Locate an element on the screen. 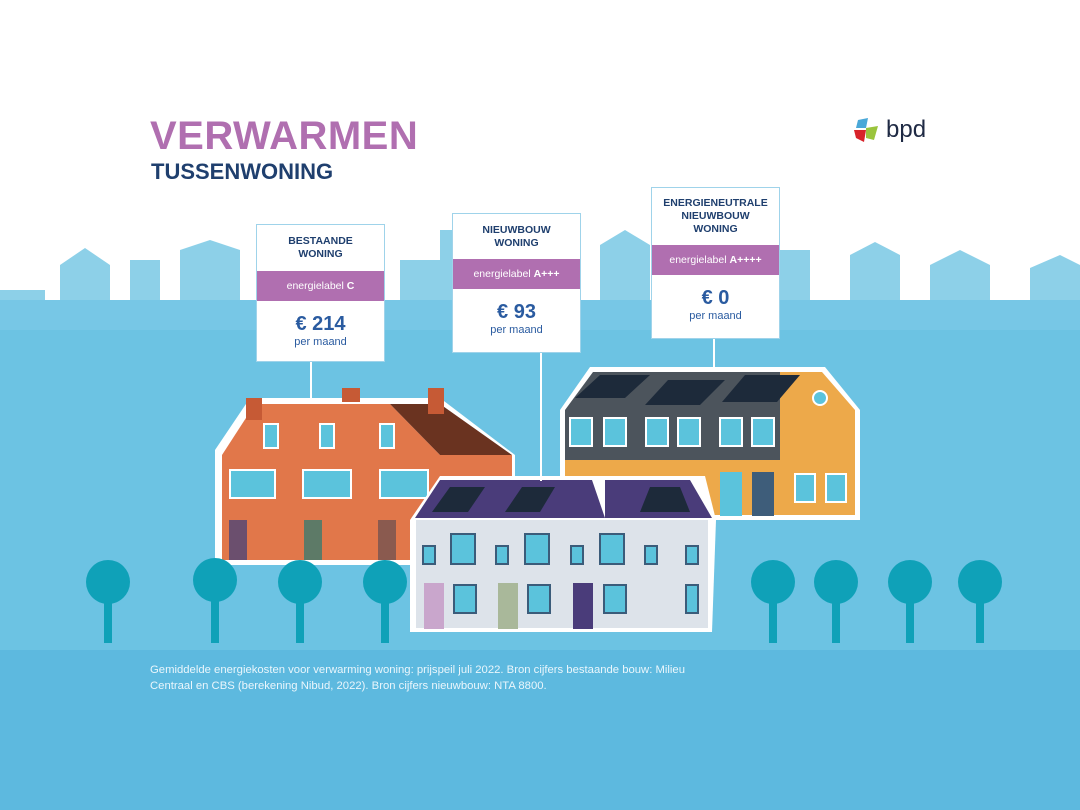  logo-mark-icon is located at coordinates (866, 130).